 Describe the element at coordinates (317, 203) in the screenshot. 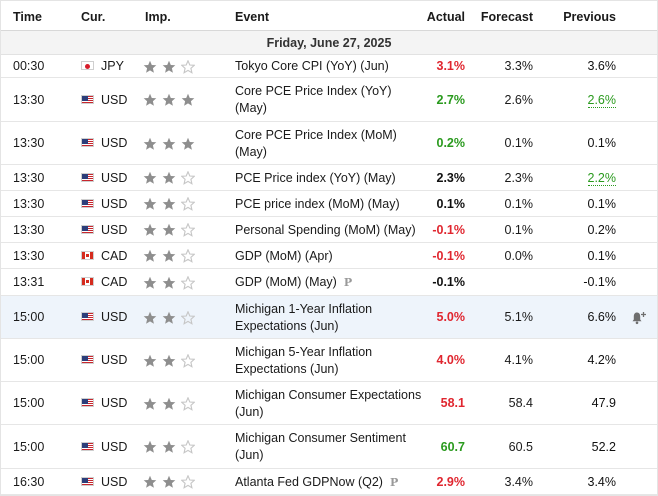

I see `event-title: PCE price index (MoM) (May)` at that location.